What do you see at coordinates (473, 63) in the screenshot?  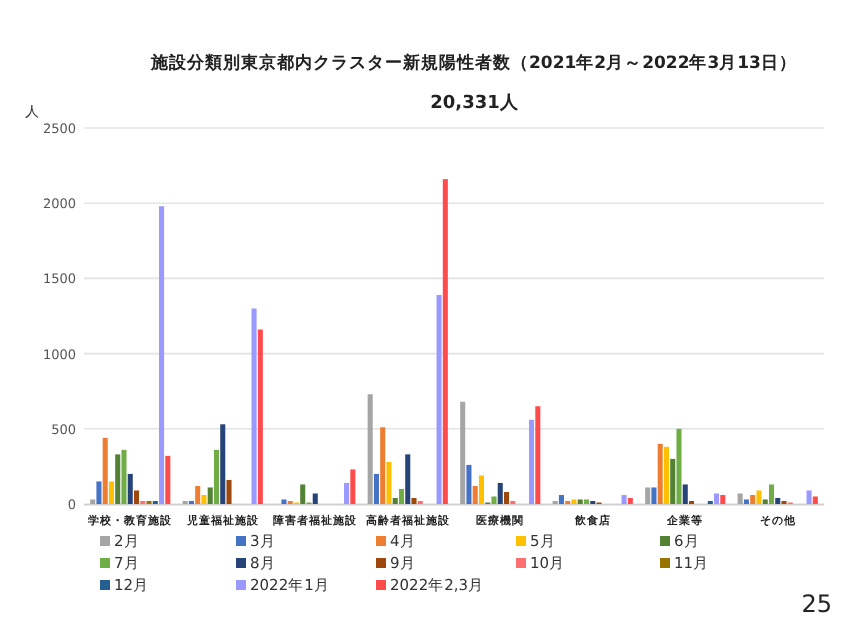 I see `chart-title: 施設分類別東京都内クラスター新規陽性者数（2021年2月～2022年3月13日）` at bounding box center [473, 63].